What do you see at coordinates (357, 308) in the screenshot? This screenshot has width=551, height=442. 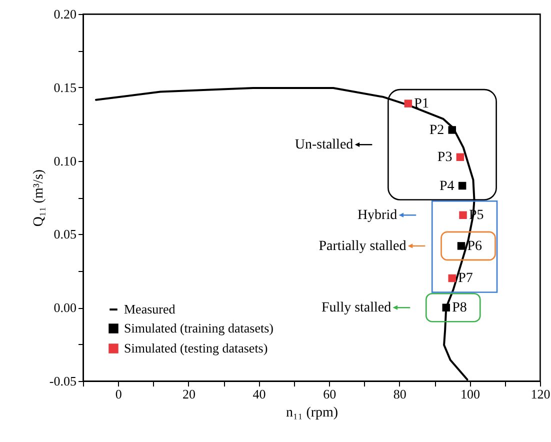 I see `annotation: Fully stalled` at bounding box center [357, 308].